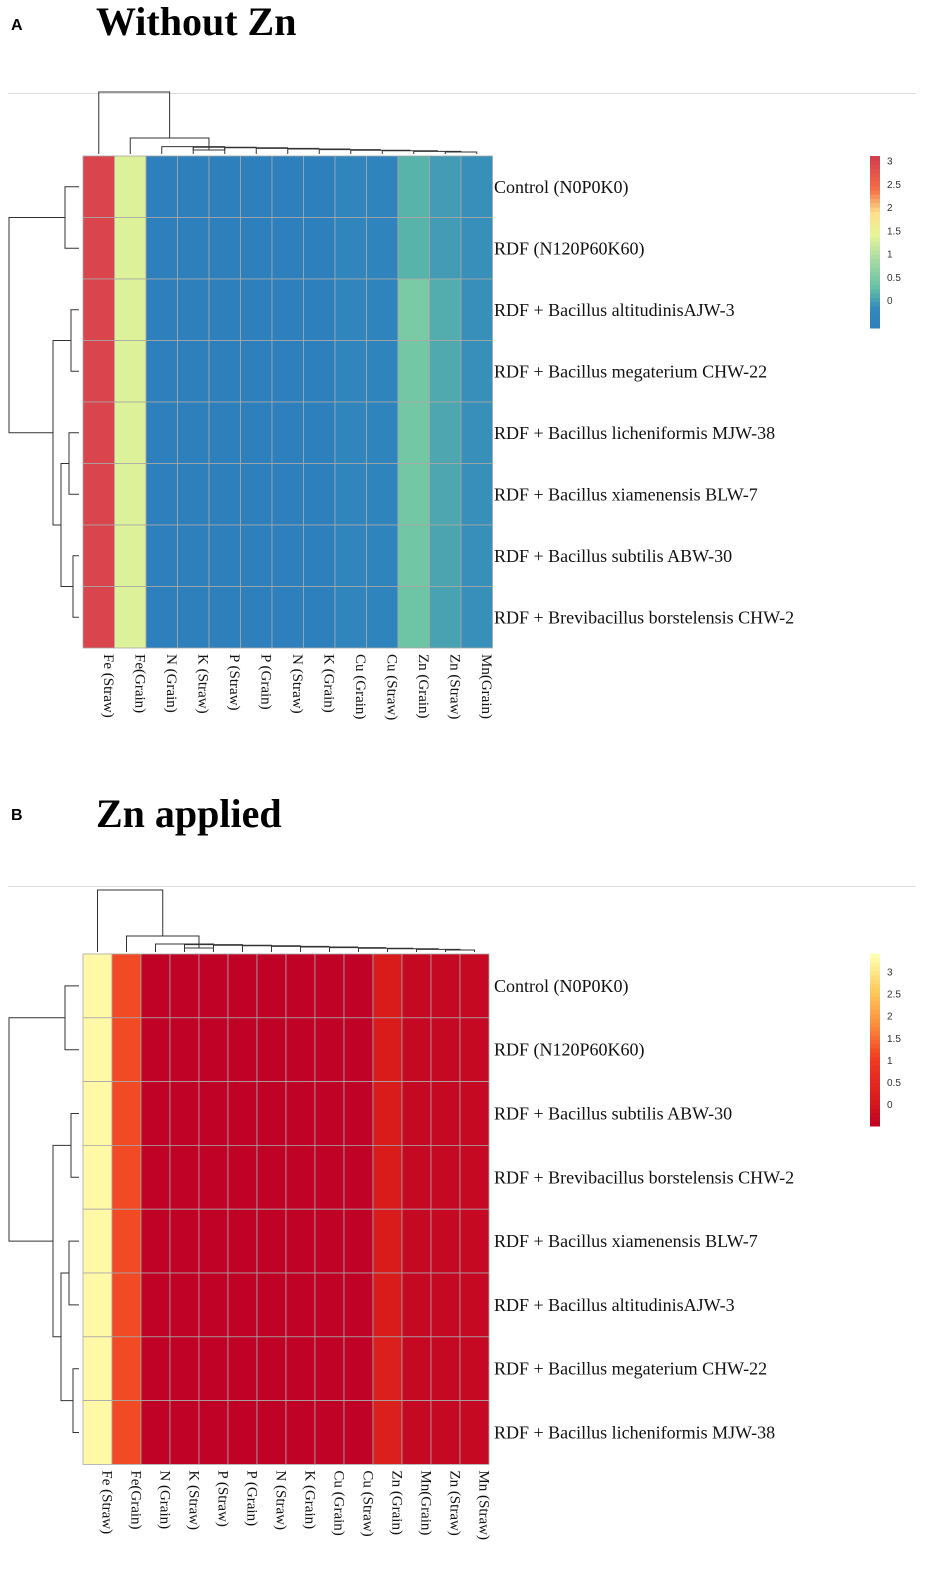  What do you see at coordinates (644, 617) in the screenshot?
I see `row-label: RDF + Brevibacillus borstelensis CHW-2` at bounding box center [644, 617].